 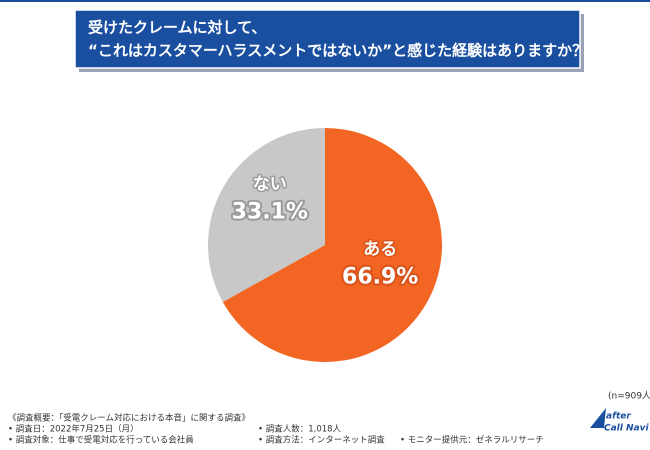 What do you see at coordinates (337, 51) in the screenshot?
I see `chart-title: “これはカスタマーハラスメントではないか”と感じた経験はありますか？` at bounding box center [337, 51].